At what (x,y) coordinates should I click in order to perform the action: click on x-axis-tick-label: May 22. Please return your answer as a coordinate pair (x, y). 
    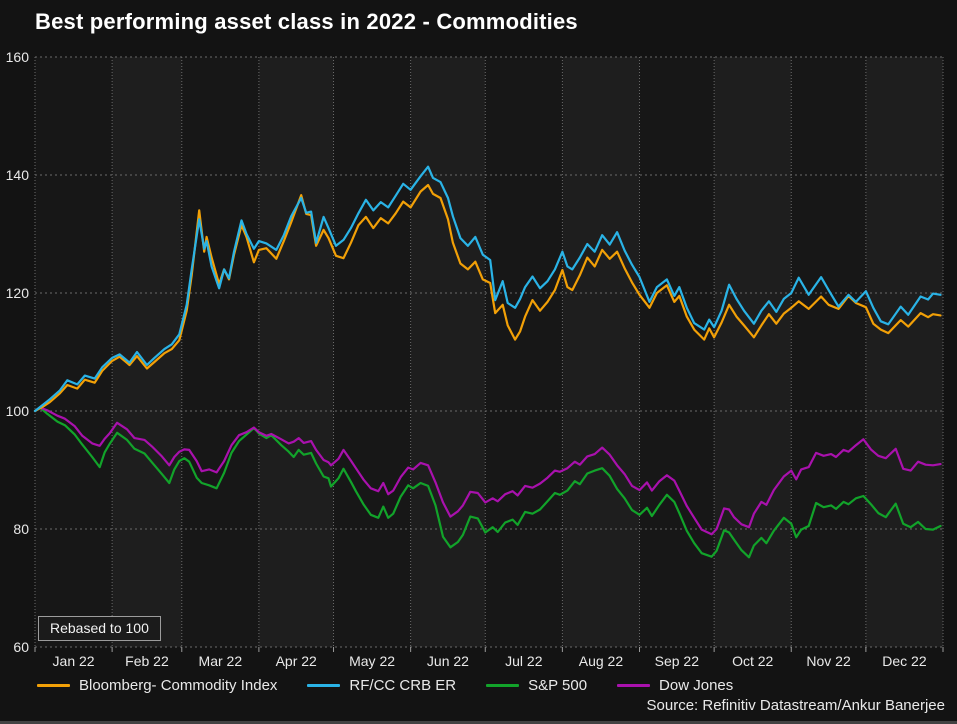
    Looking at the image, I should click on (372, 661).